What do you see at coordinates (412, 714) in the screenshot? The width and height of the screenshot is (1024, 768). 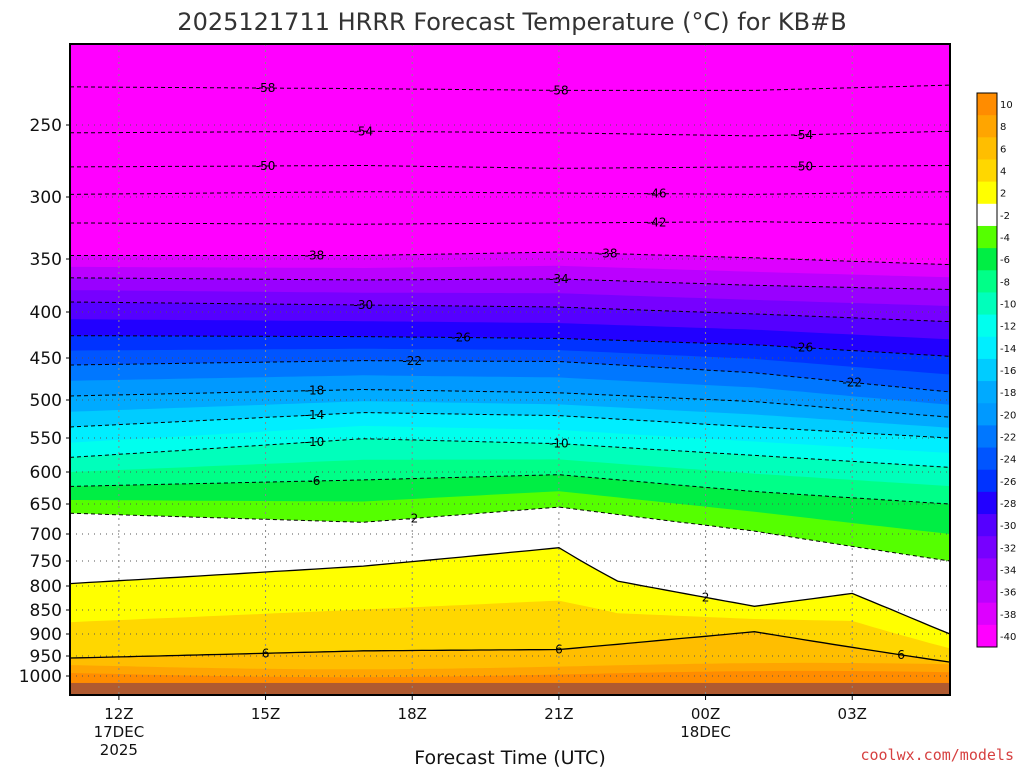 I see `x-tick-label: 18Z` at bounding box center [412, 714].